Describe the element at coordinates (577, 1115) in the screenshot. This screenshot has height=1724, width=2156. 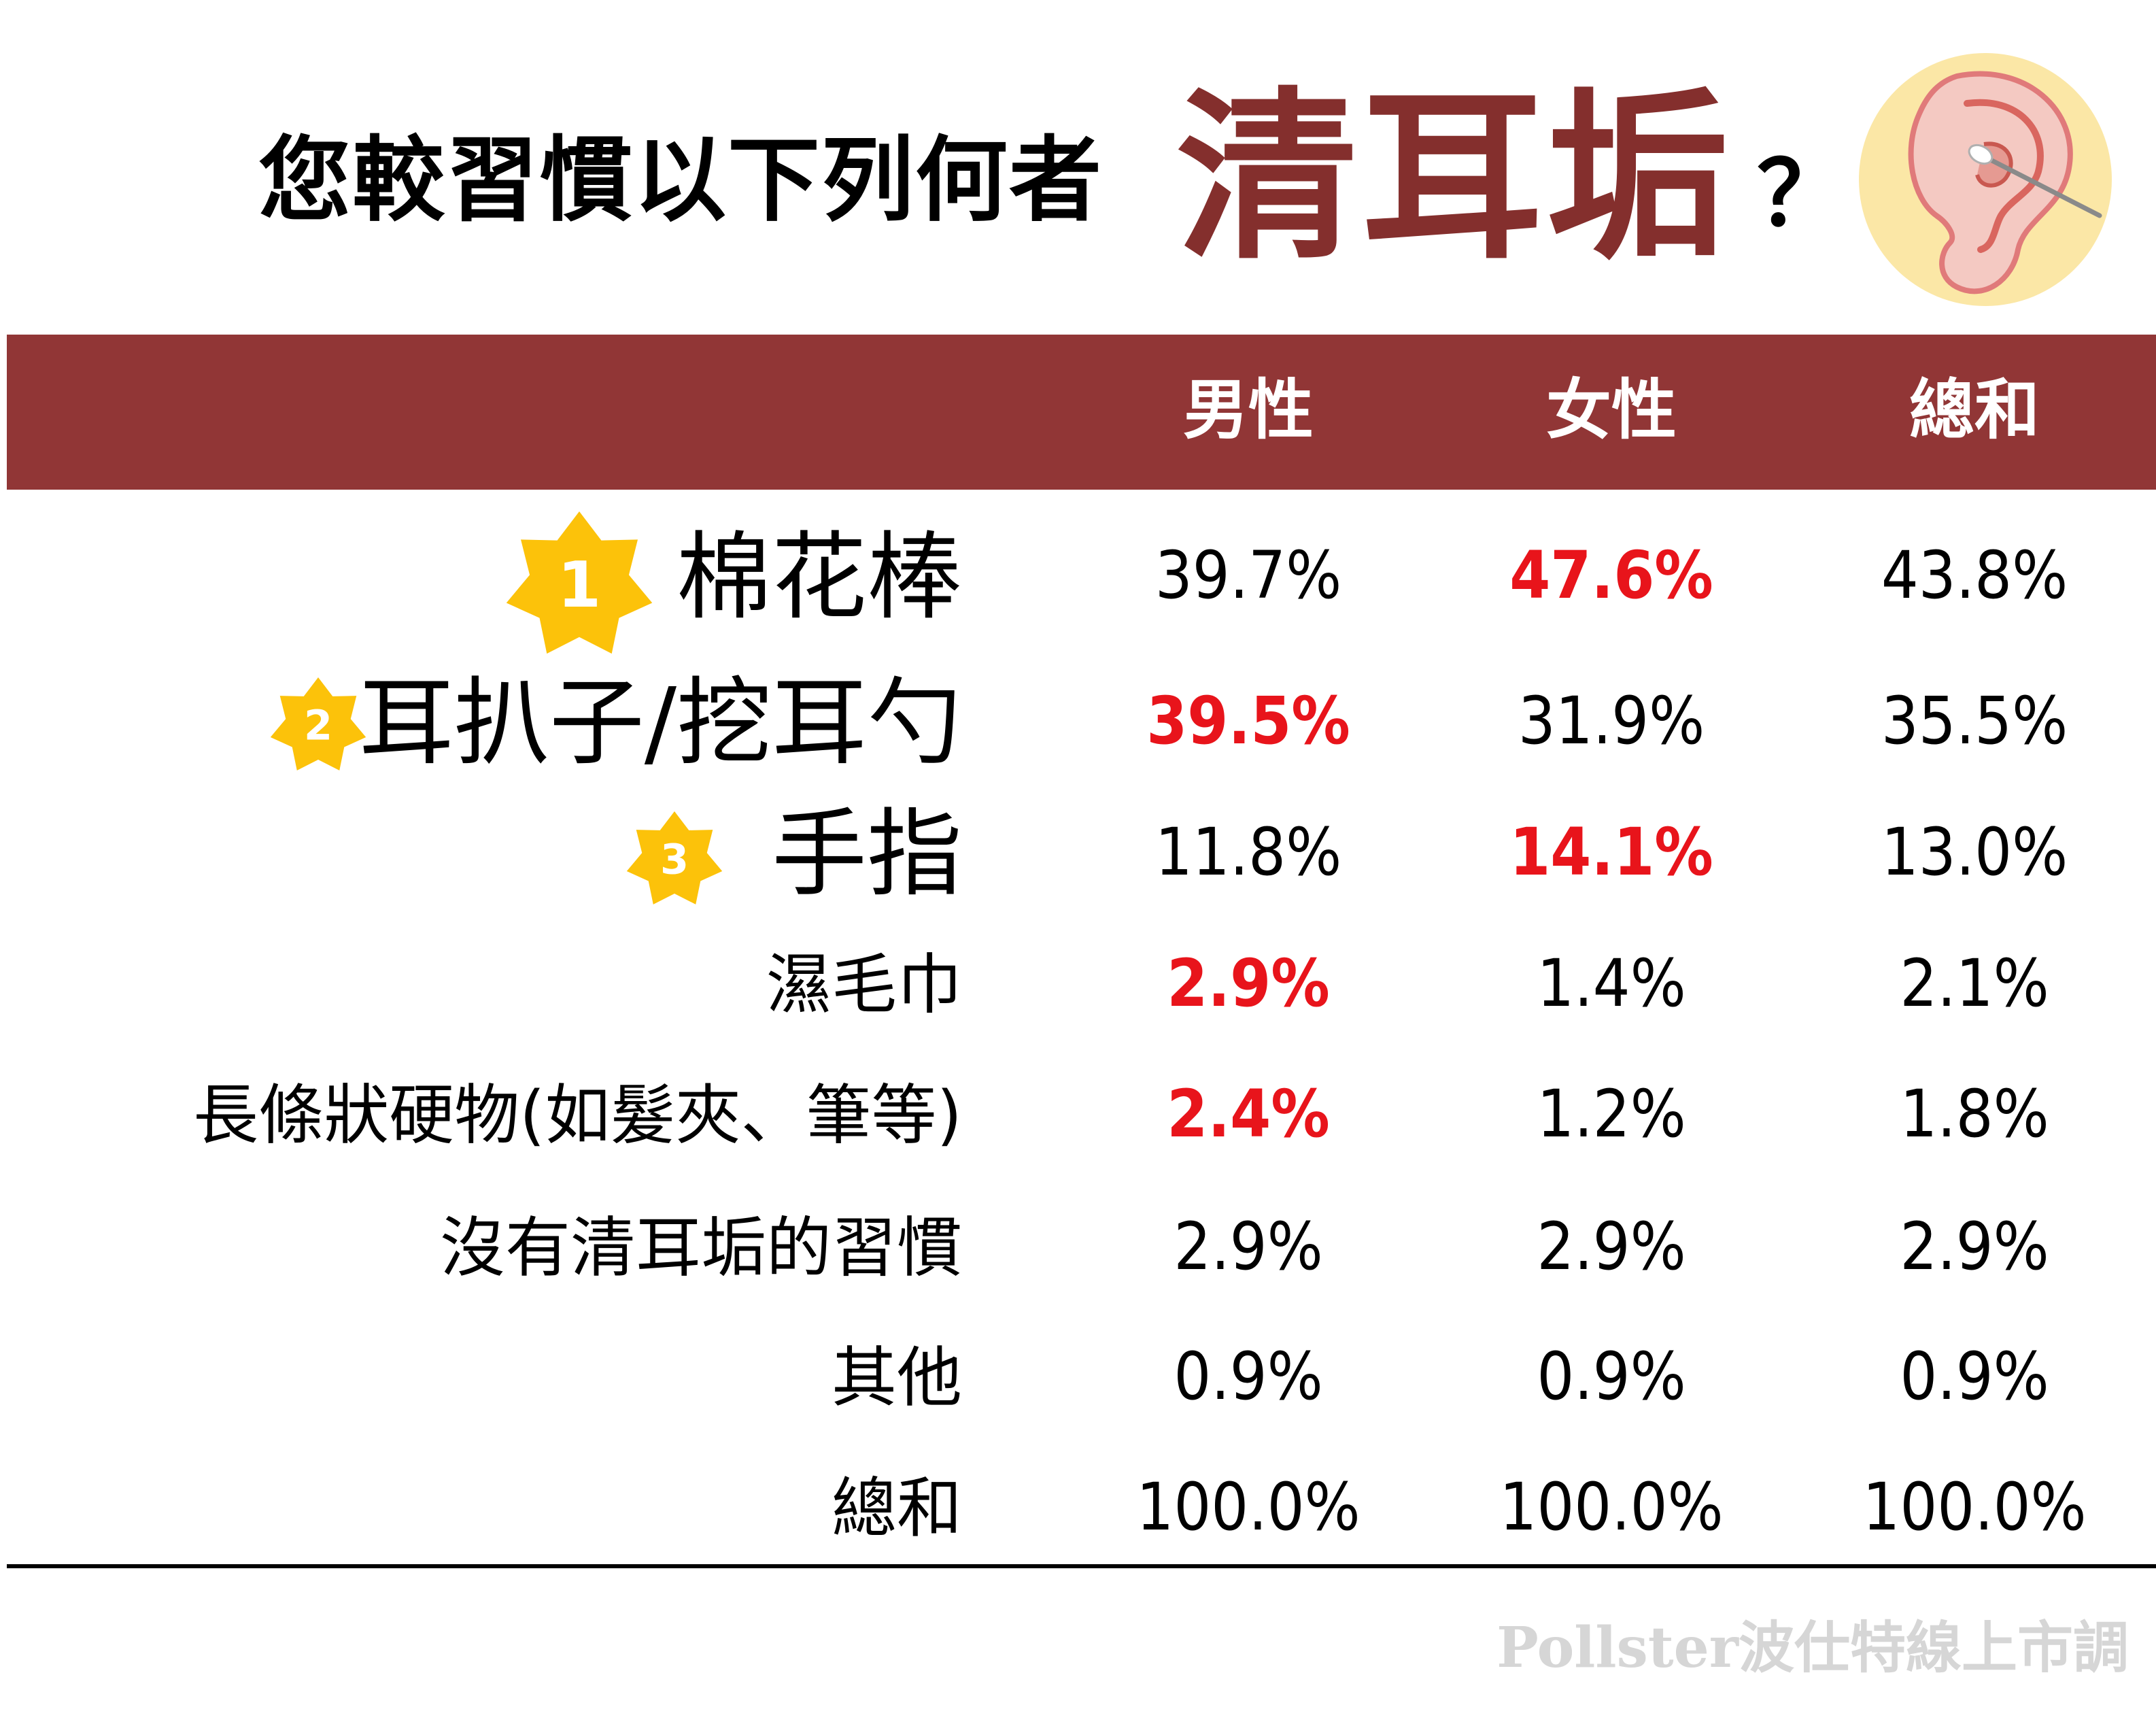
I see `row-label: 長條狀硬物(如髮夾、筆等)` at that location.